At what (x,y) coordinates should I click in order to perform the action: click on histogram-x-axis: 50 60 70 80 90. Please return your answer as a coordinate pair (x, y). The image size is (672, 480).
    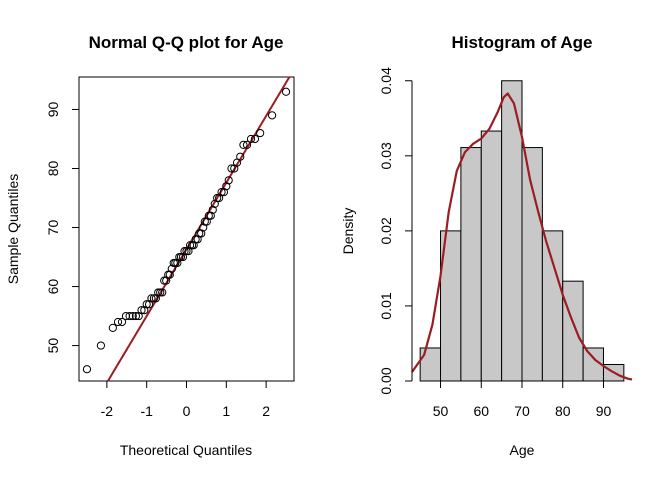
    Looking at the image, I should click on (522, 399).